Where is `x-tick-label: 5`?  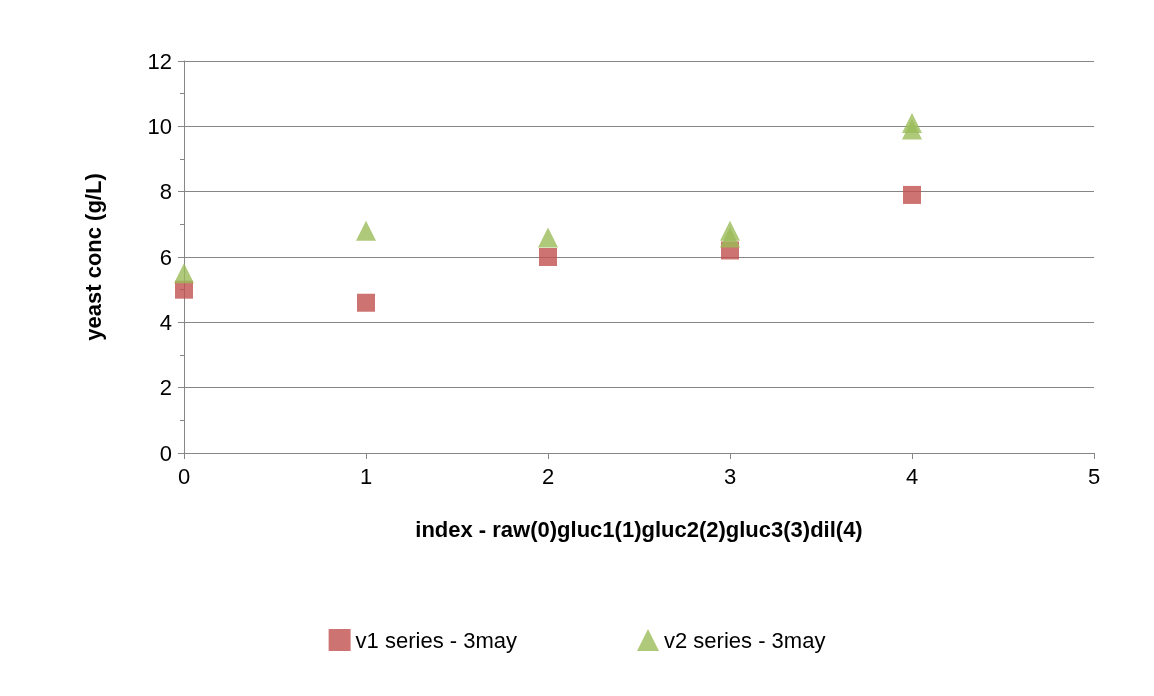
x-tick-label: 5 is located at coordinates (1094, 476).